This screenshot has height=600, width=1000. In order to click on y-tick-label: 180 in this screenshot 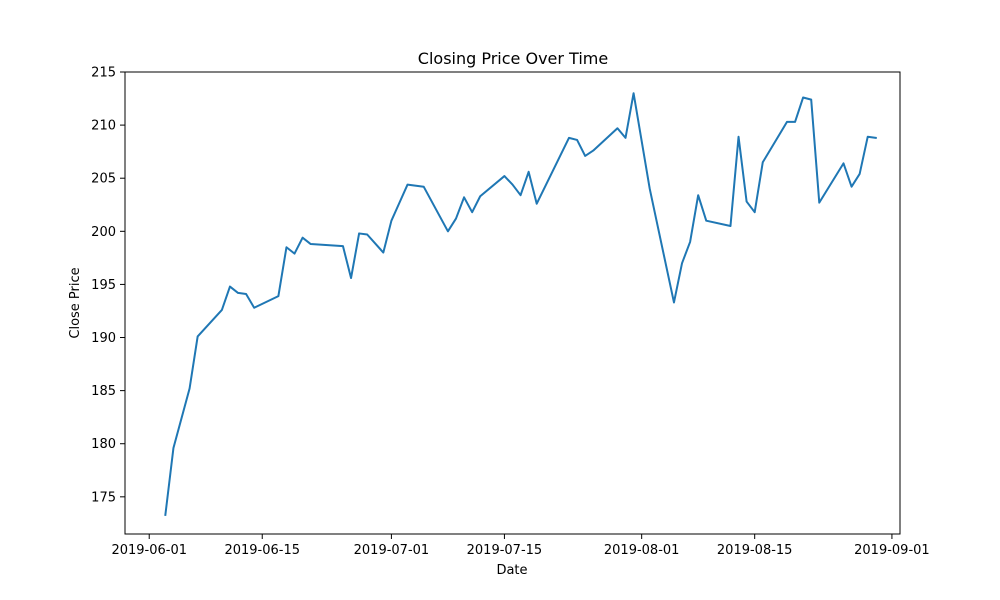, I will do `click(103, 444)`.